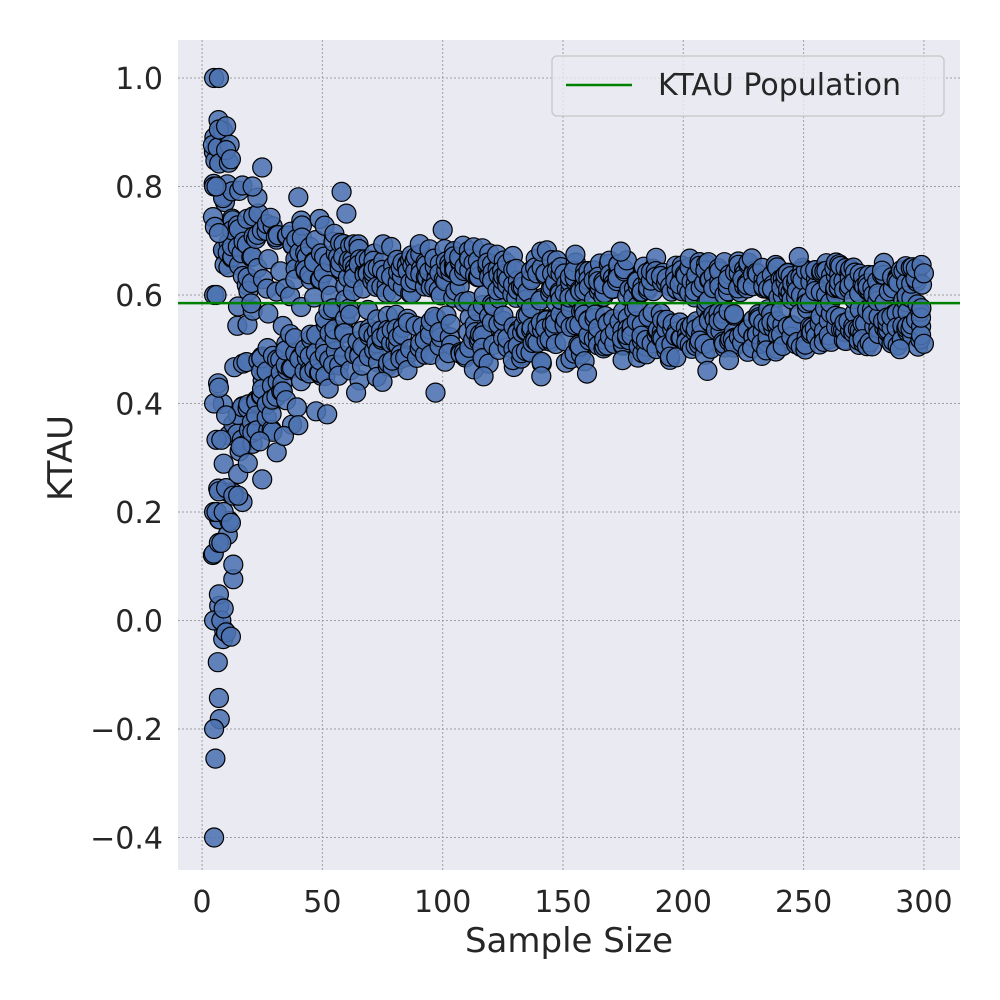 The height and width of the screenshot is (1000, 1000). Describe the element at coordinates (202, 902) in the screenshot. I see `x-tick-label: 0` at that location.